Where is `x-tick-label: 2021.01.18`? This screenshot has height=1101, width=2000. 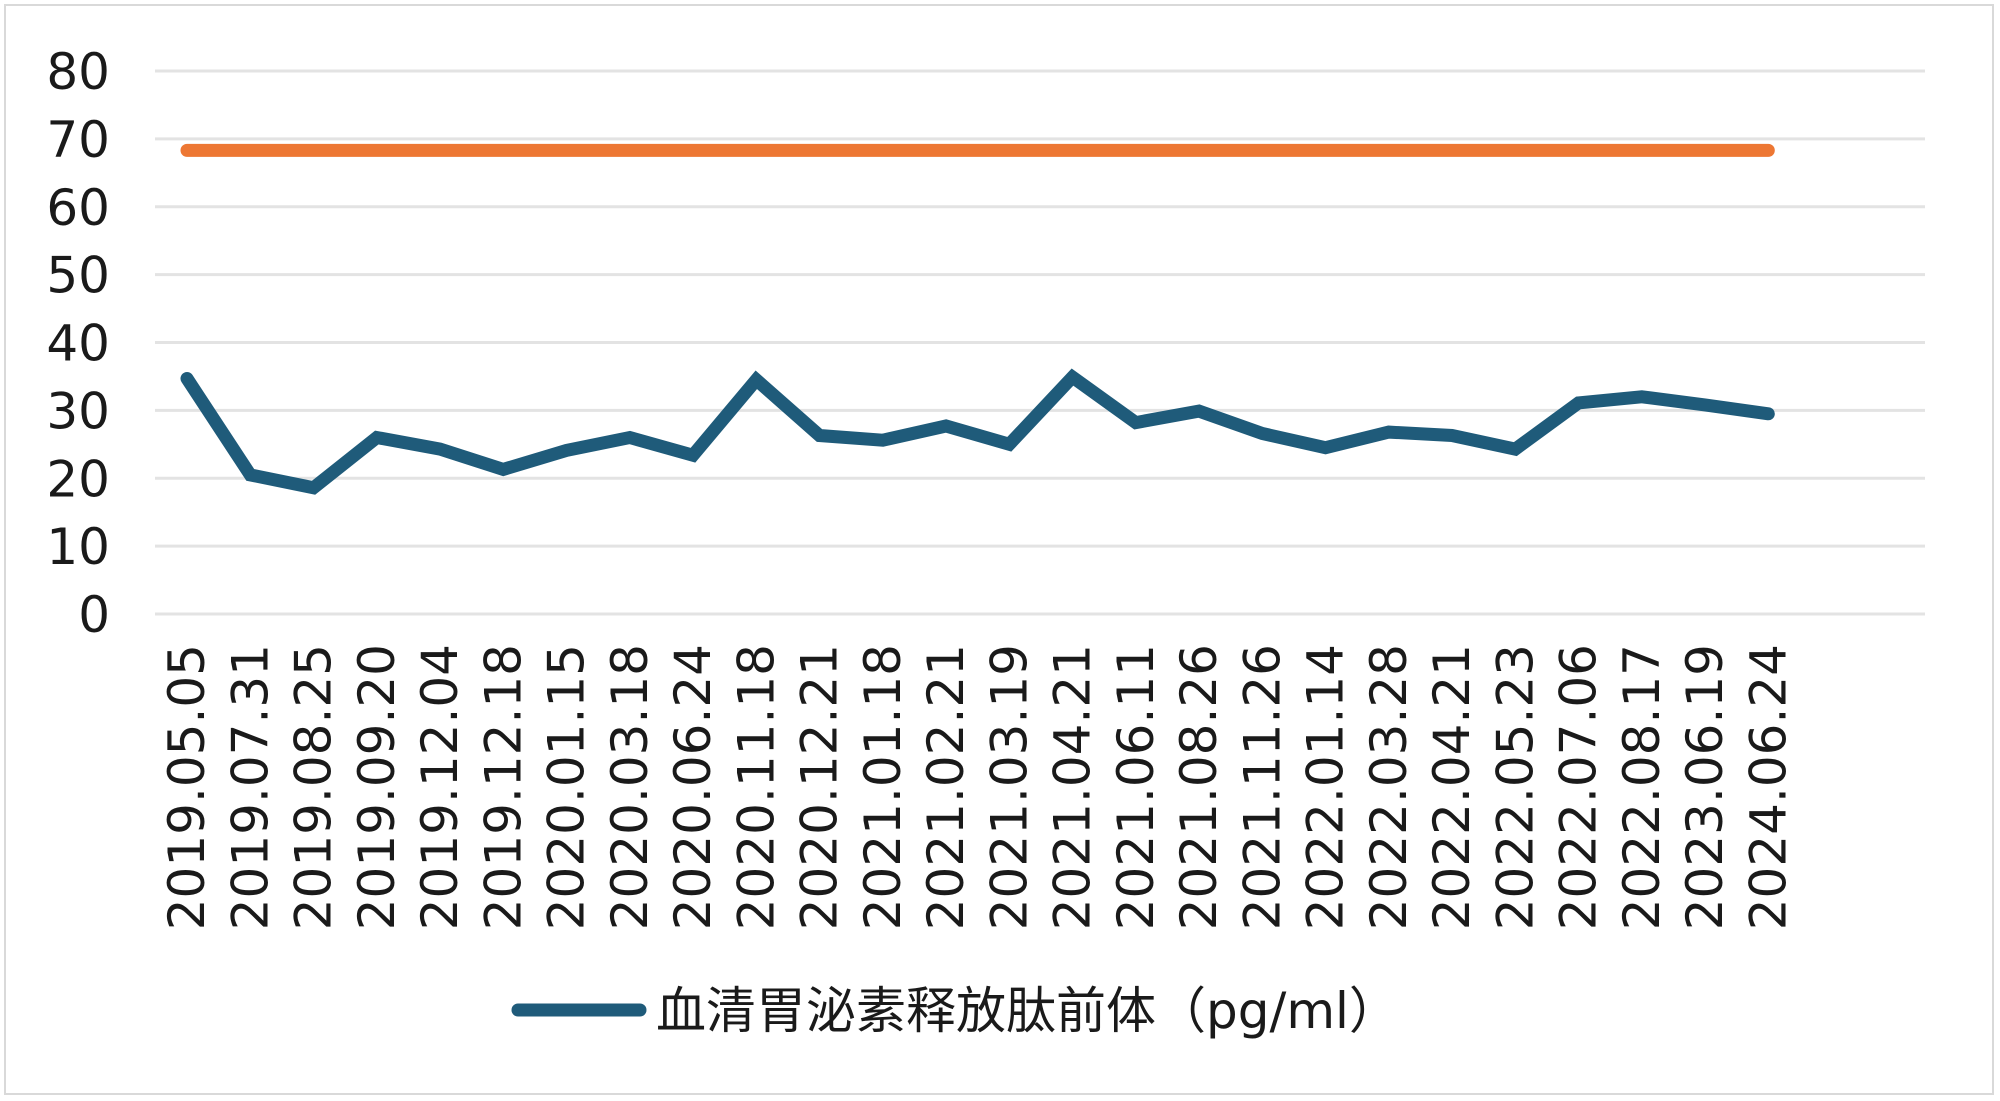 x-tick-label: 2021.01.18 is located at coordinates (883, 787).